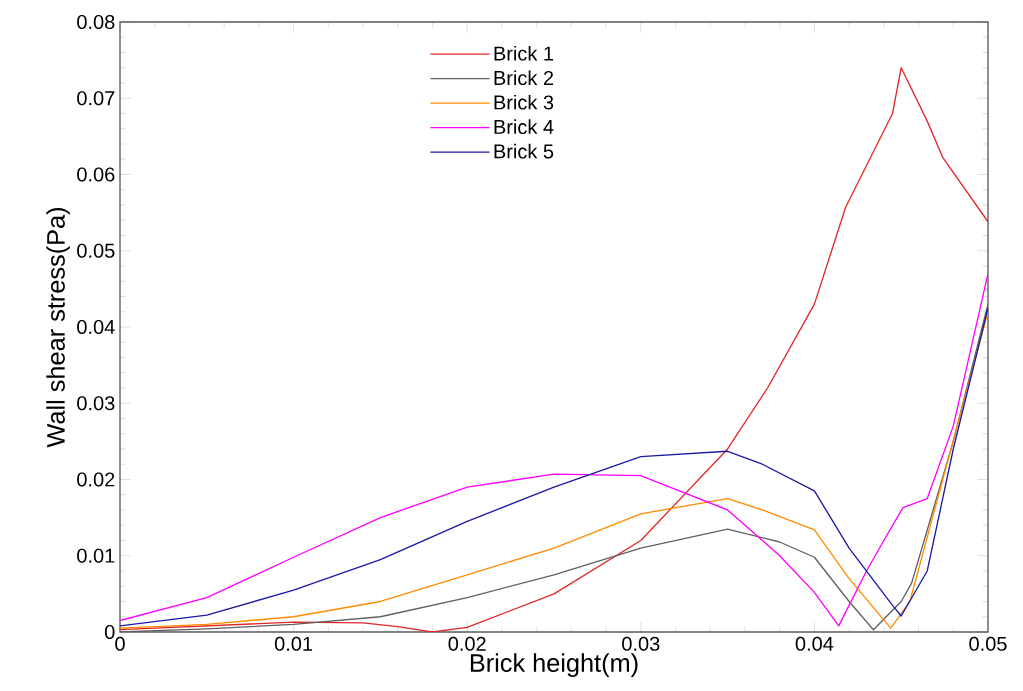 The height and width of the screenshot is (691, 1023). What do you see at coordinates (641, 643) in the screenshot?
I see `x-tick-label: 0.03` at bounding box center [641, 643].